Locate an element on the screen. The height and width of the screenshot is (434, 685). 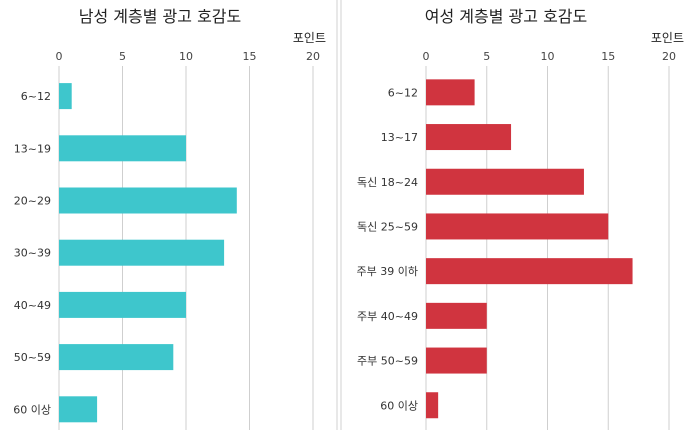
male-category-label: 40~49 is located at coordinates (32, 305).